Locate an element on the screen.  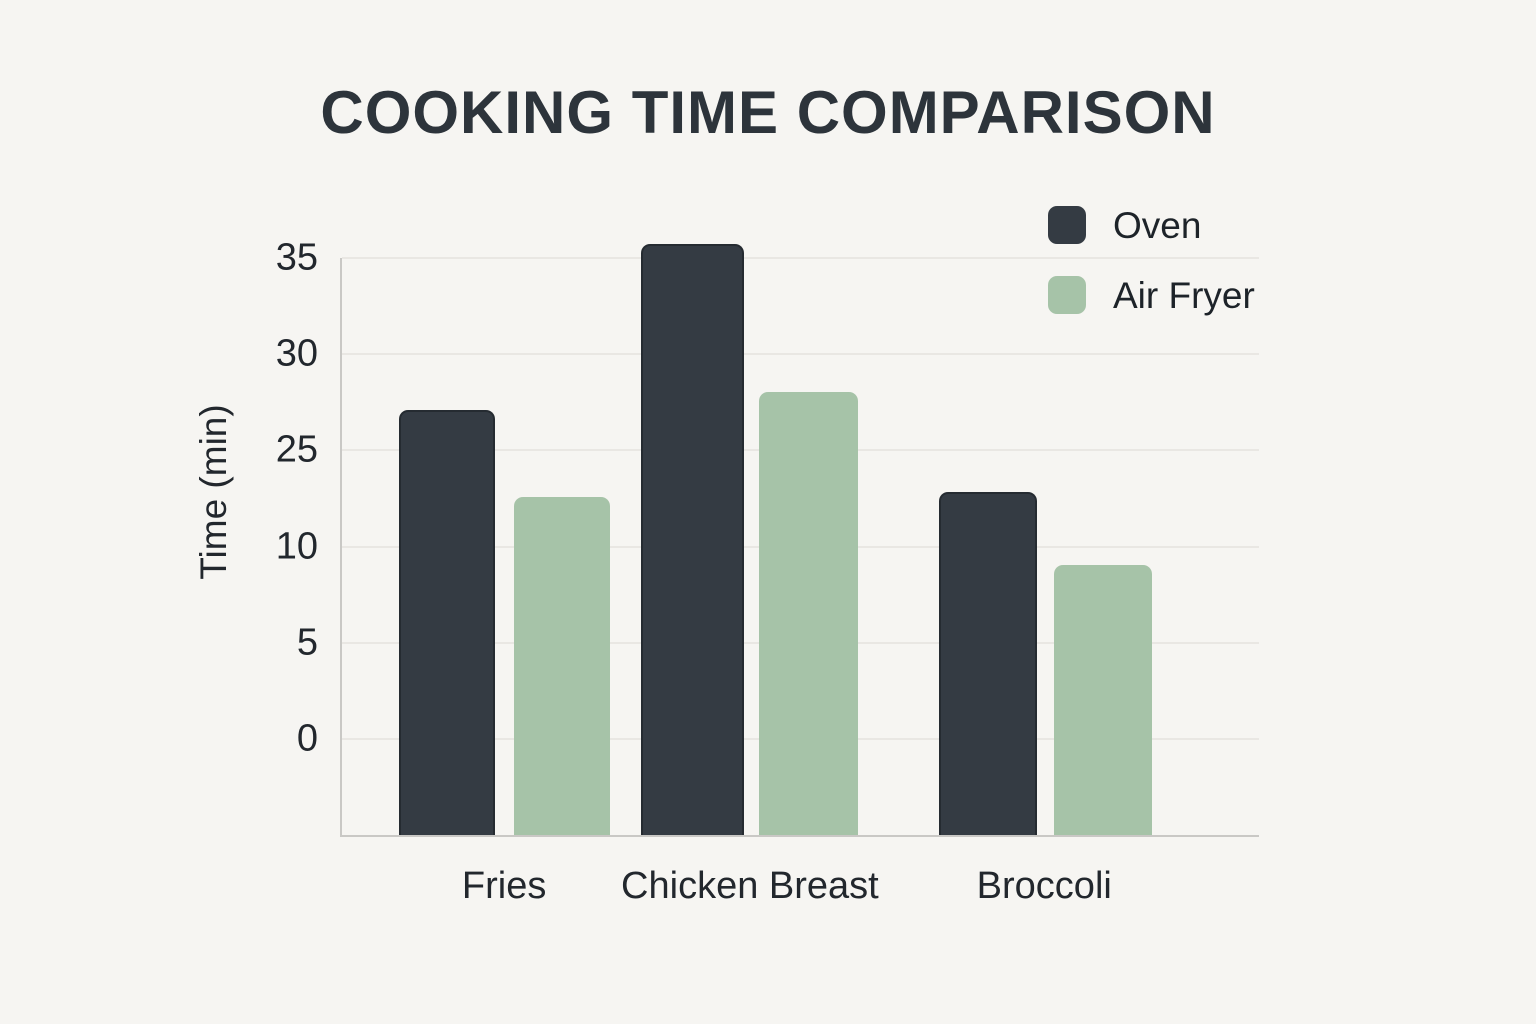
legend-label-air-fryer: Air Fryer is located at coordinates (1184, 295).